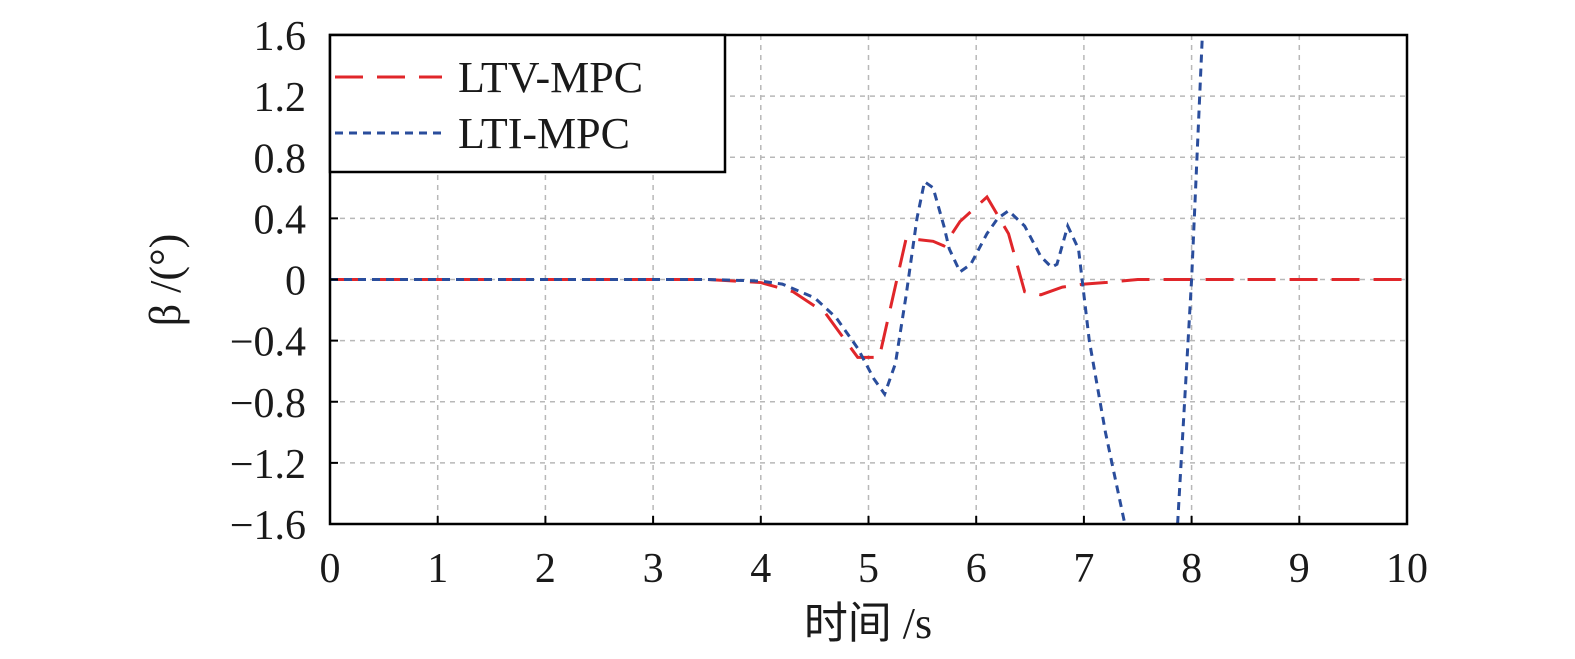  I want to click on y-tick-label: 1.6, so click(280, 37).